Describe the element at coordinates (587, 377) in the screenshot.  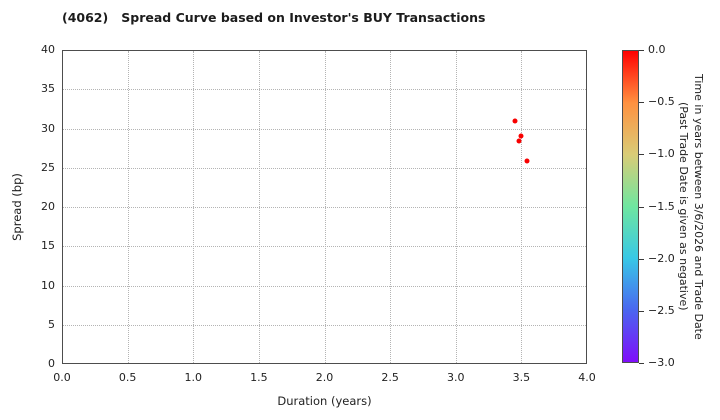
I see `x-tick-label: 4.0` at that location.